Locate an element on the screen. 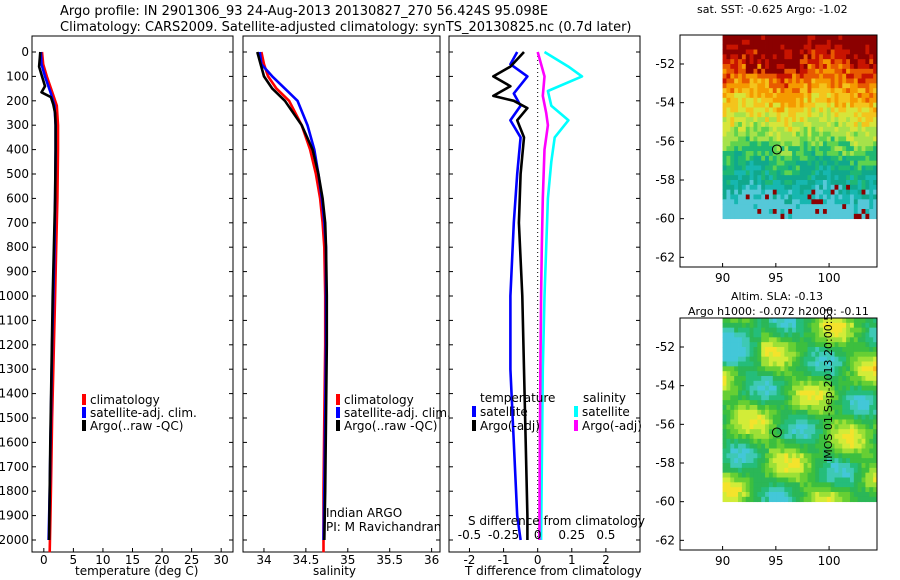 This screenshot has width=900, height=580. salinity-legend-item-2: satellite-adj. clim. is located at coordinates (393, 413).